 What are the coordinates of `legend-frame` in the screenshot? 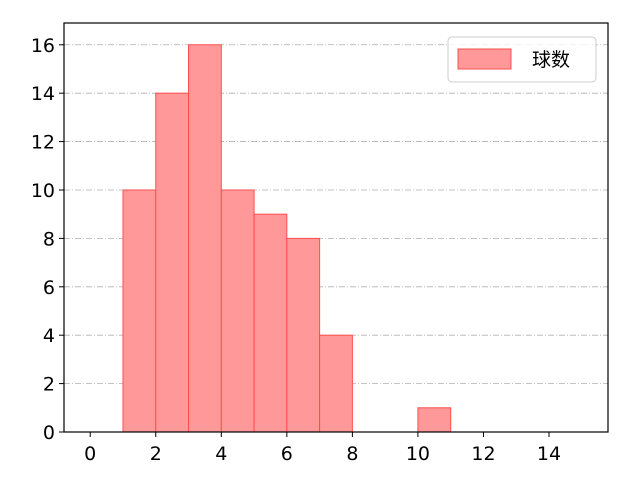 It's located at (522, 59).